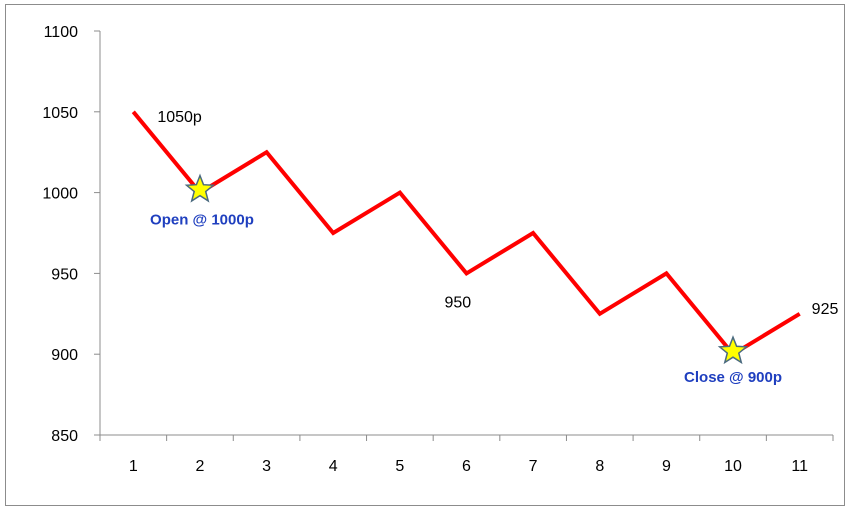 This screenshot has height=510, width=851. Describe the element at coordinates (266, 466) in the screenshot. I see `x-tick-label: 3` at that location.